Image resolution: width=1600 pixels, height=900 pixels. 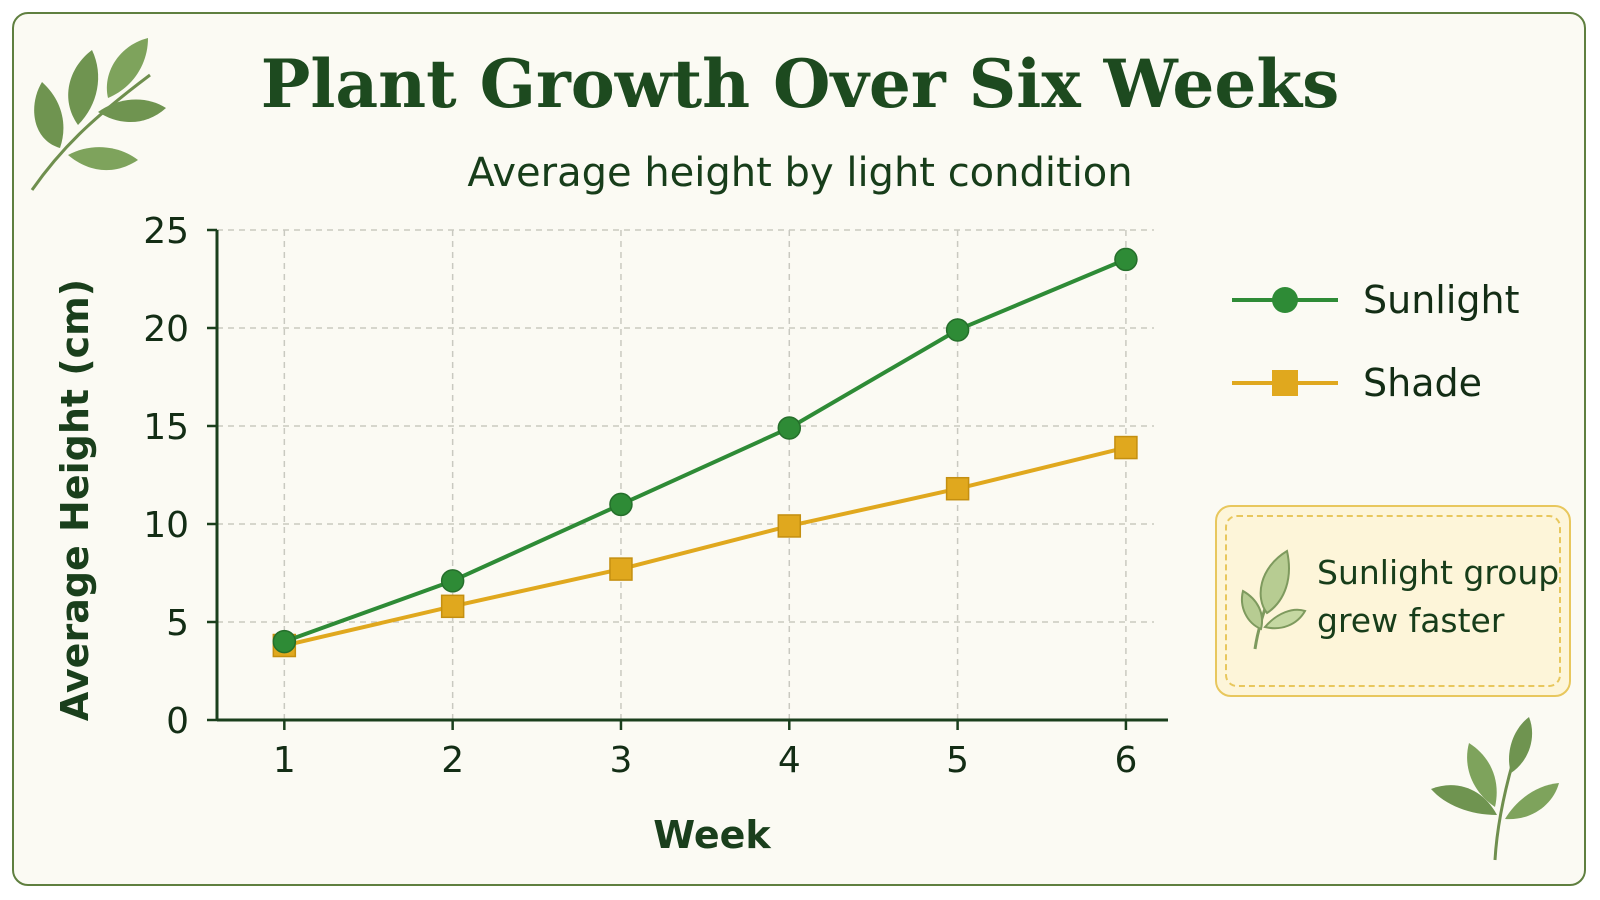 I want to click on legend-label: Sunlight, so click(x=1441, y=300).